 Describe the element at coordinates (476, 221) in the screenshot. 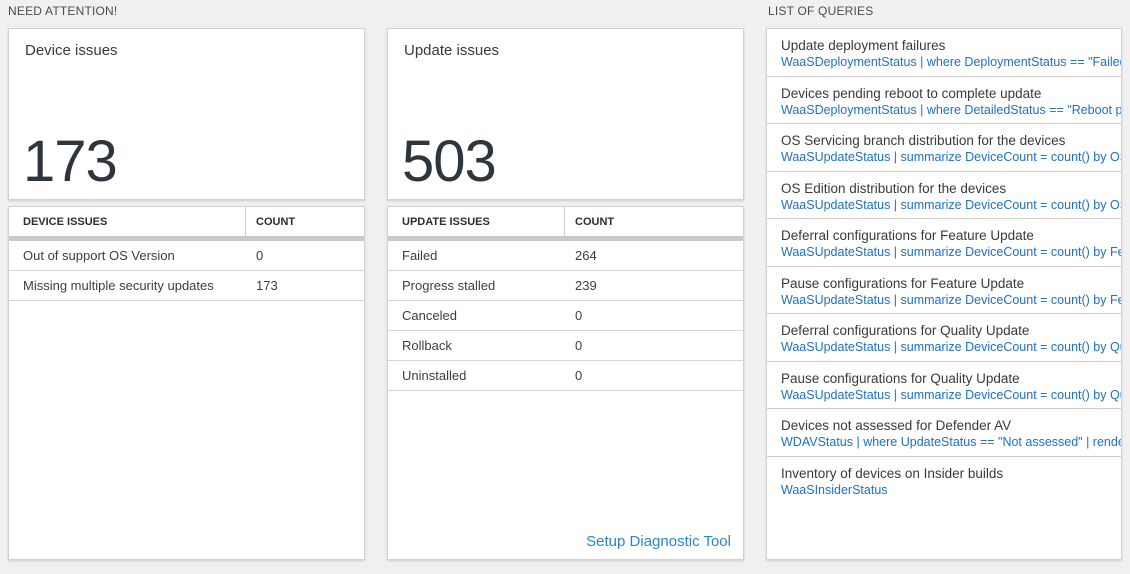

I see `column-header-update-issues: UPDATE ISSUES` at that location.